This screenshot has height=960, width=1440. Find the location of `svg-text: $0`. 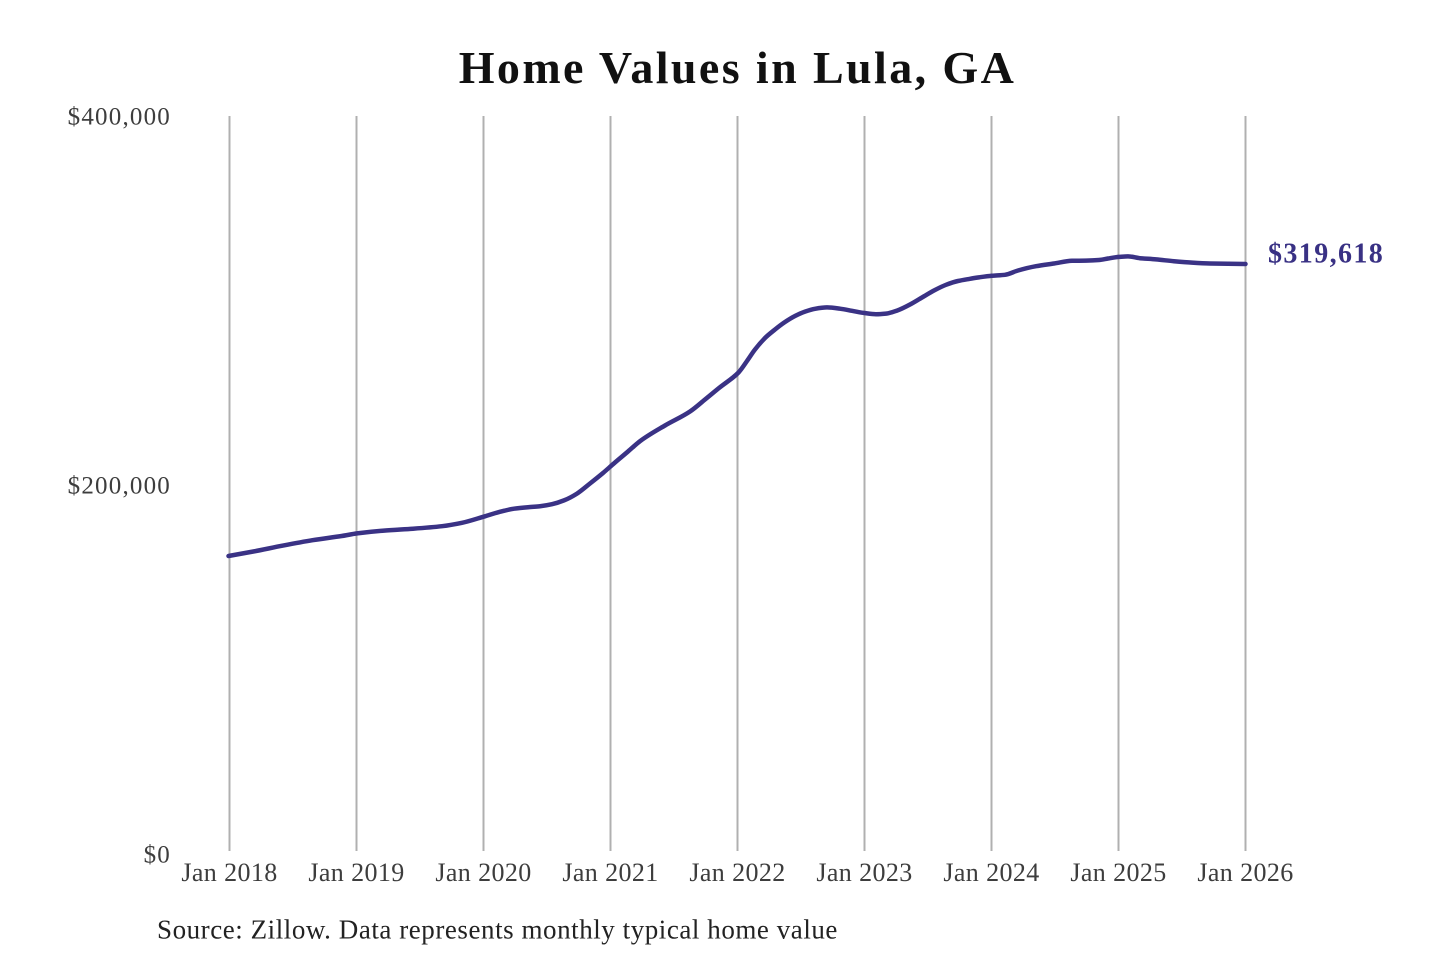

svg-text: $0 is located at coordinates (157, 855).